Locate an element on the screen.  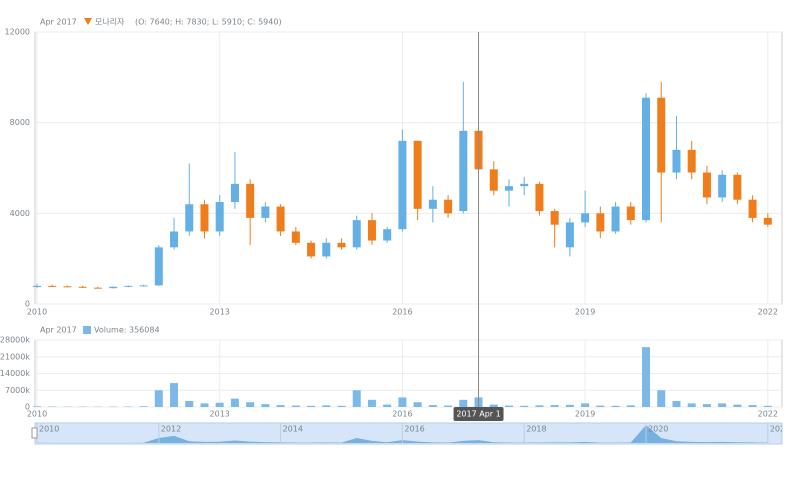
scroller-label: 2018 is located at coordinates (536, 429).